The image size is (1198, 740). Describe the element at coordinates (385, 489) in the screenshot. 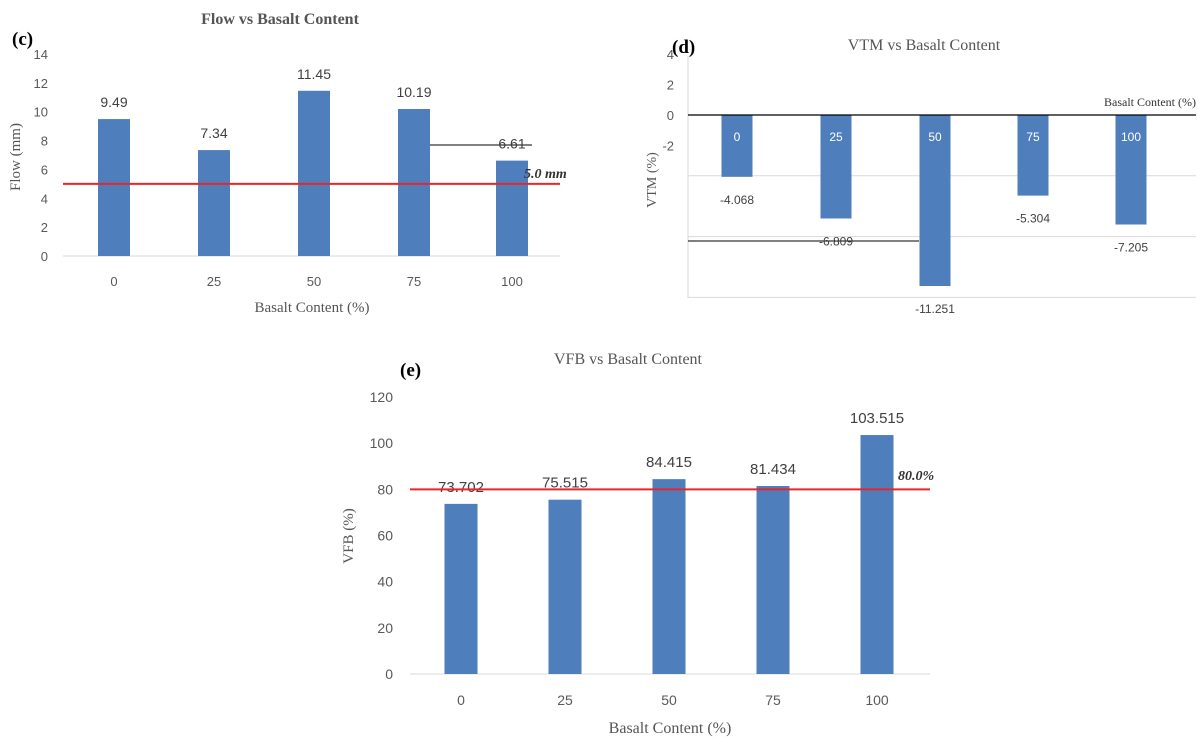

I see `chart-e-ytick-label: 80` at that location.